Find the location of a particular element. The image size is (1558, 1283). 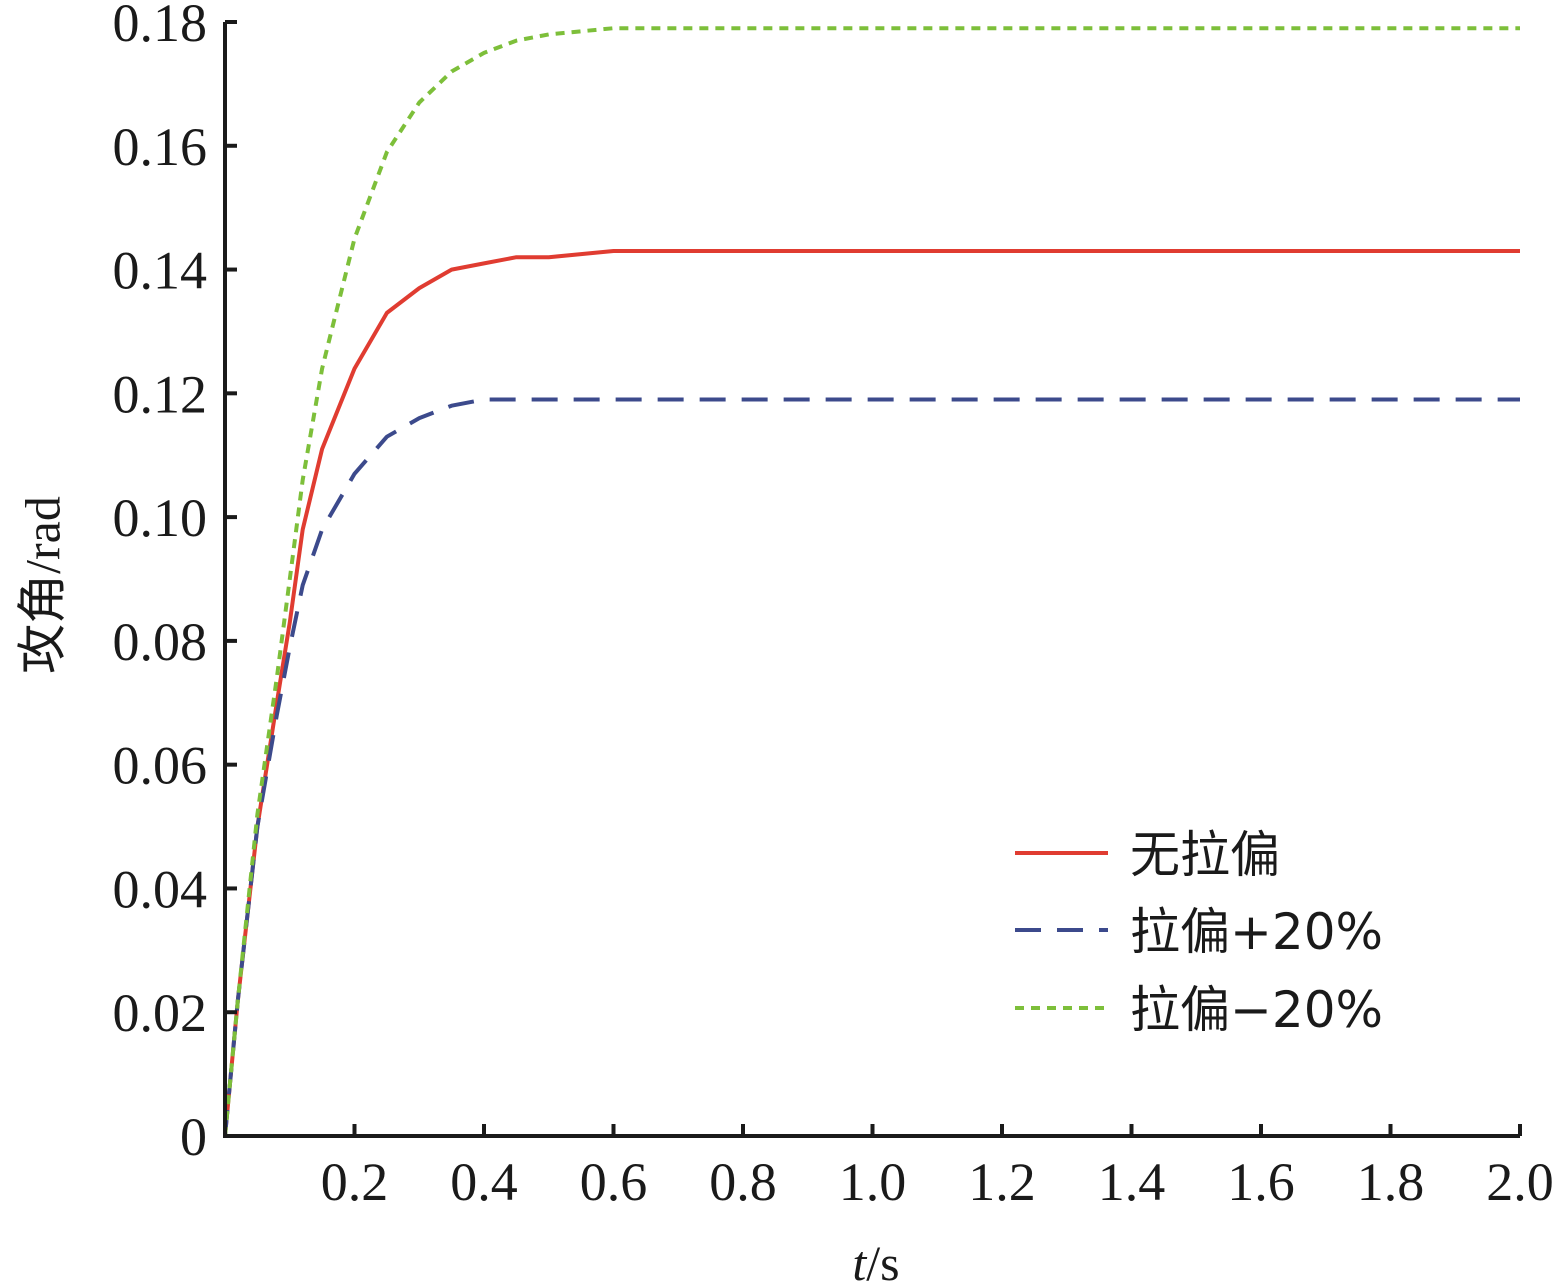

x-tick-label: 0.2 is located at coordinates (355, 1182).